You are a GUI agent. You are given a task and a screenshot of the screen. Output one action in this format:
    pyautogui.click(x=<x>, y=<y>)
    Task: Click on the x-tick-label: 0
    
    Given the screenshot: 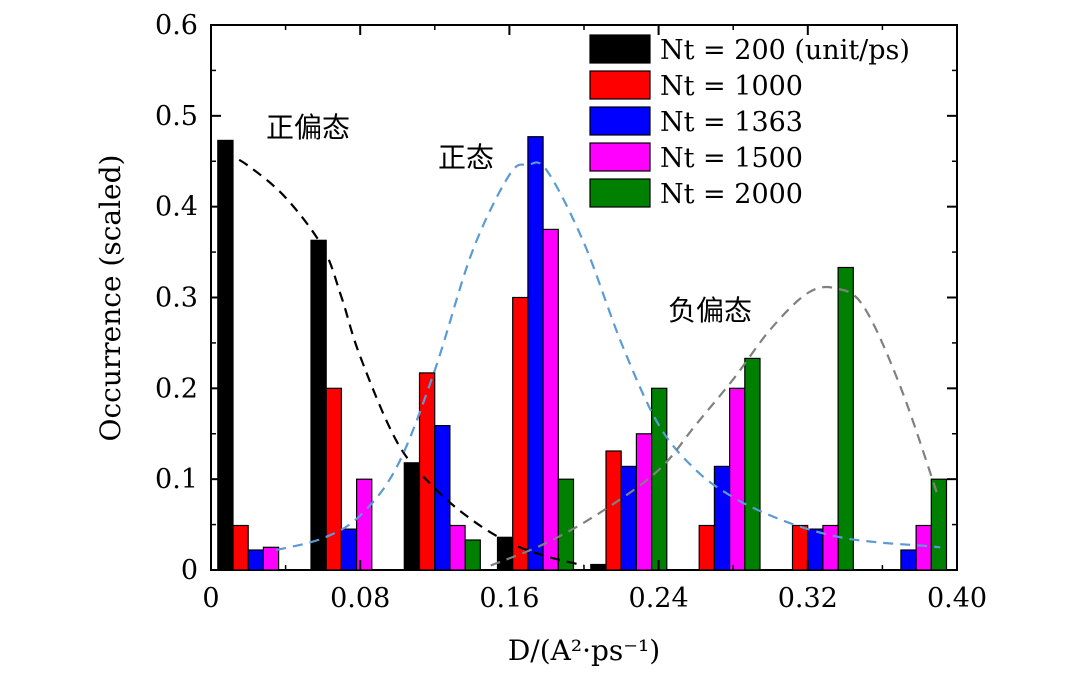 What is the action you would take?
    pyautogui.click(x=210, y=598)
    